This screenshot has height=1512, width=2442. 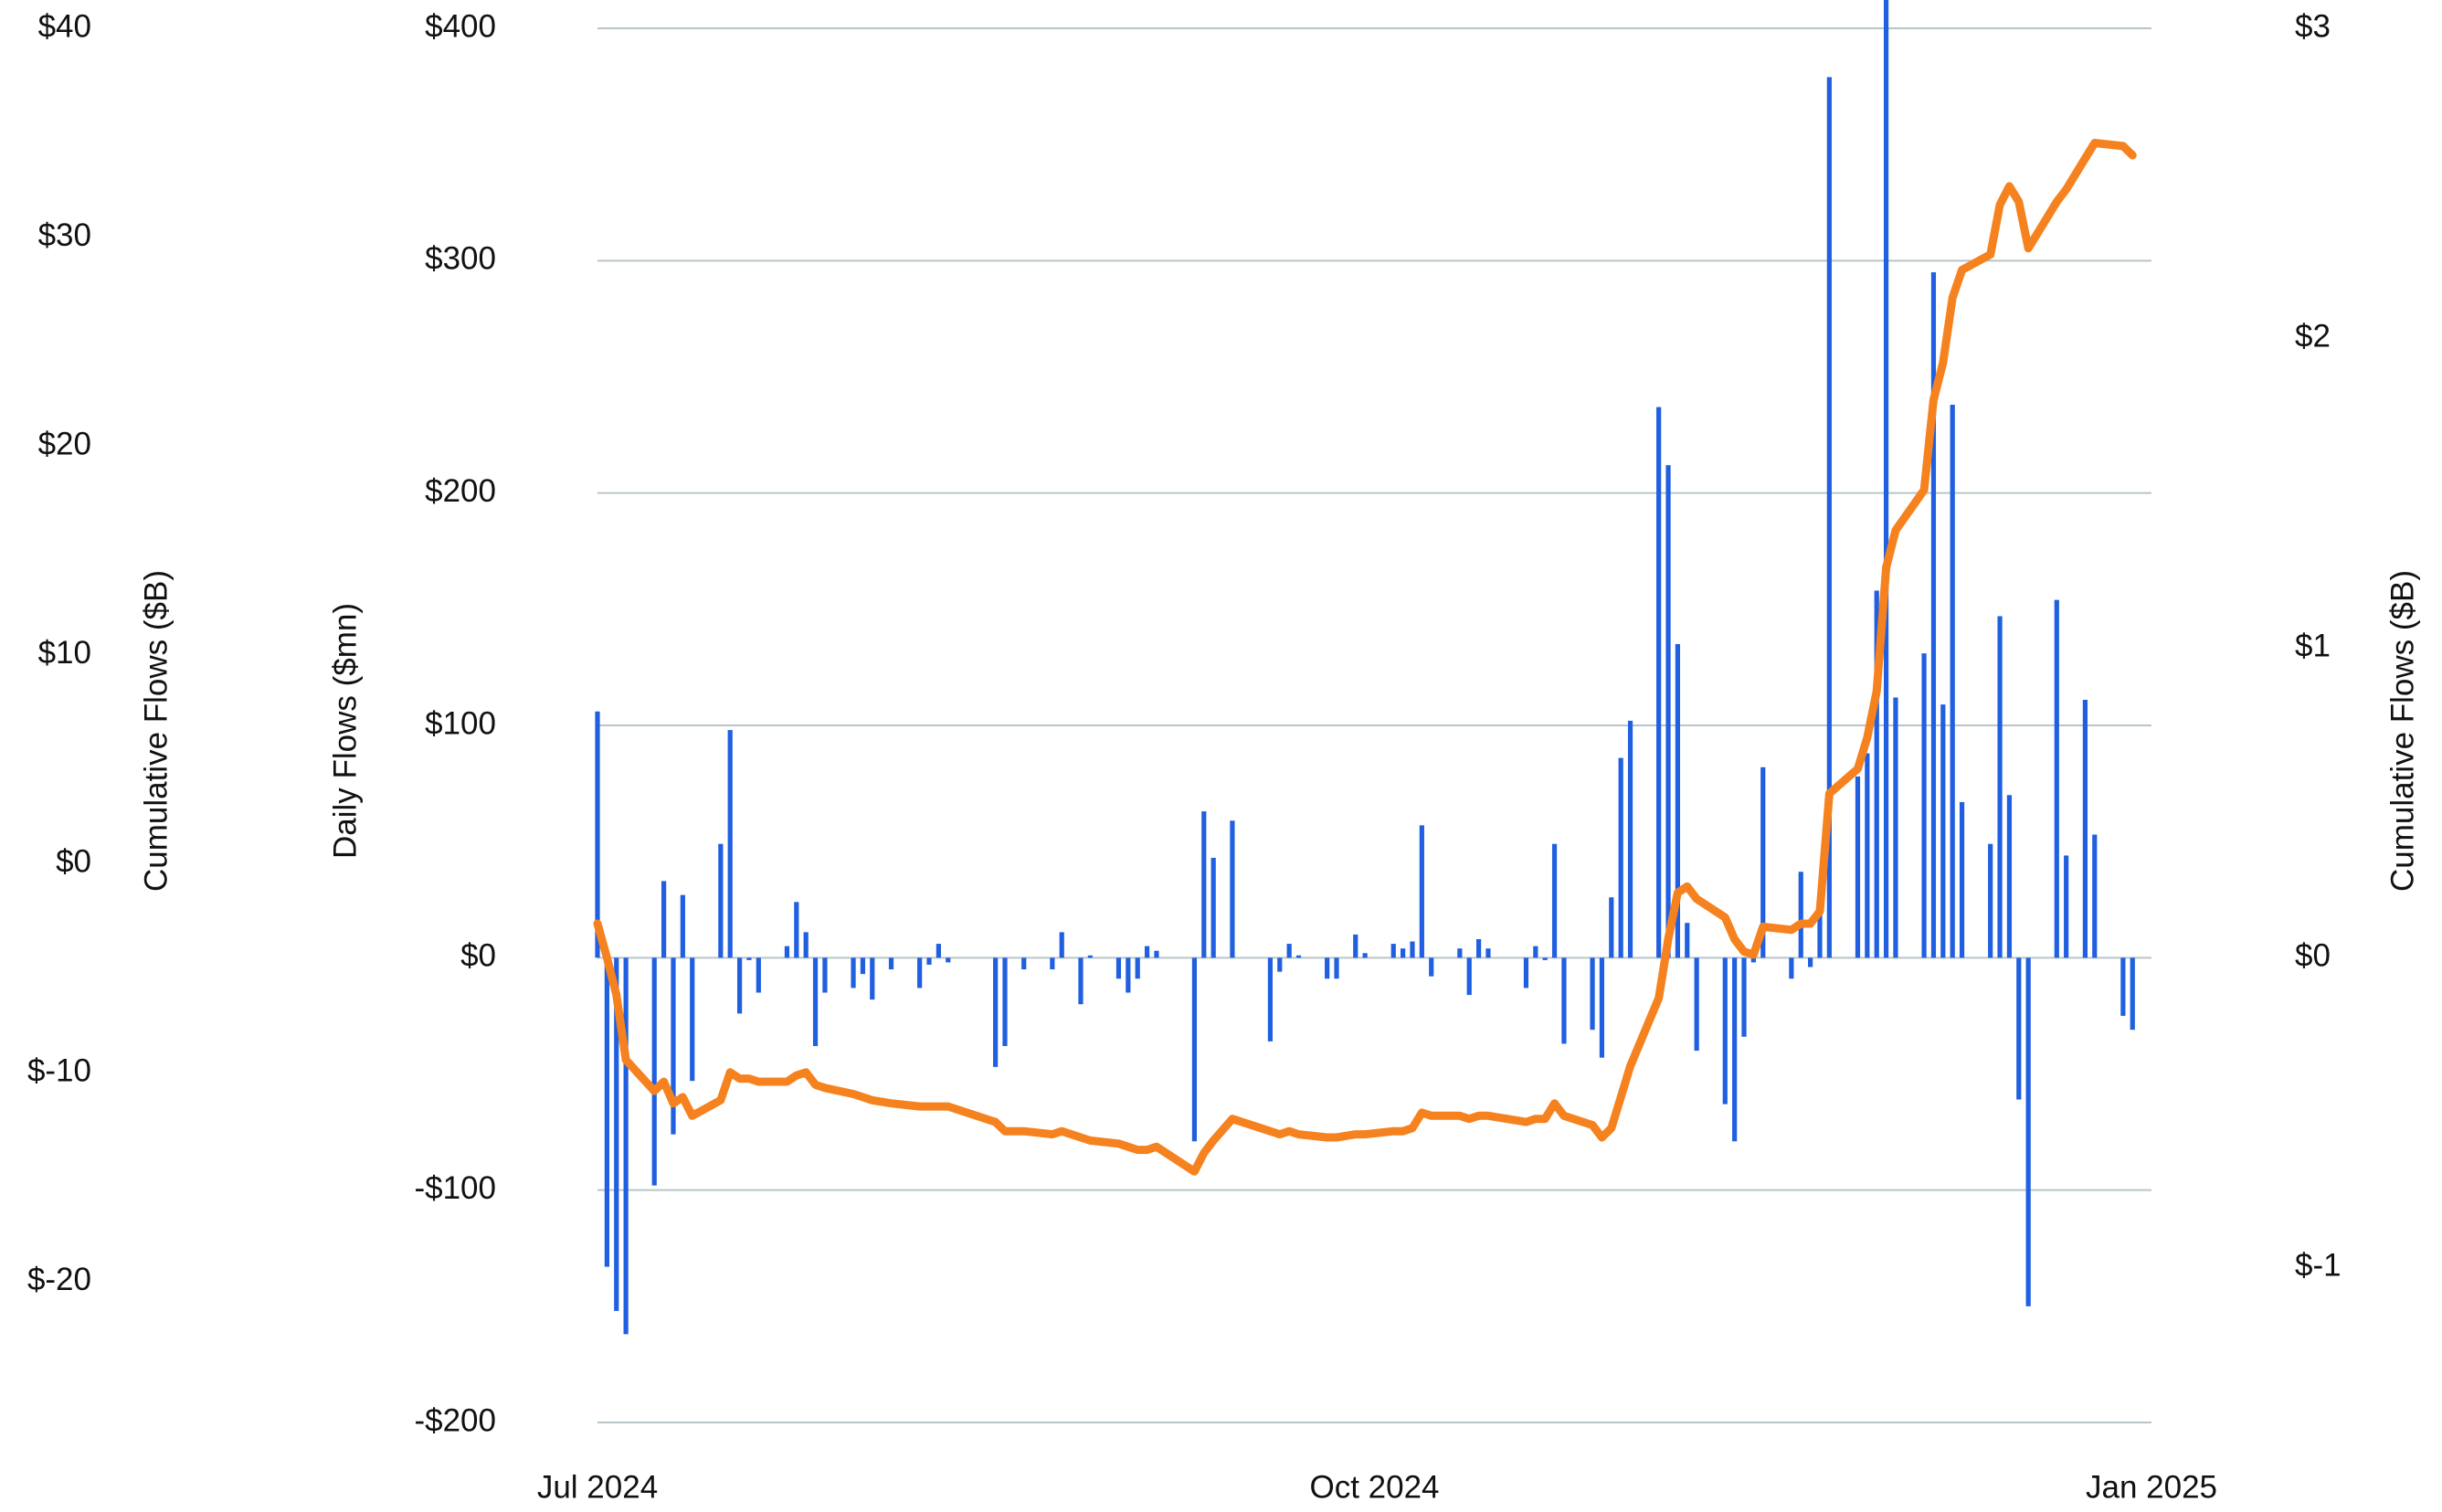 What do you see at coordinates (64, 26) in the screenshot?
I see `y3-tick-label: $40` at bounding box center [64, 26].